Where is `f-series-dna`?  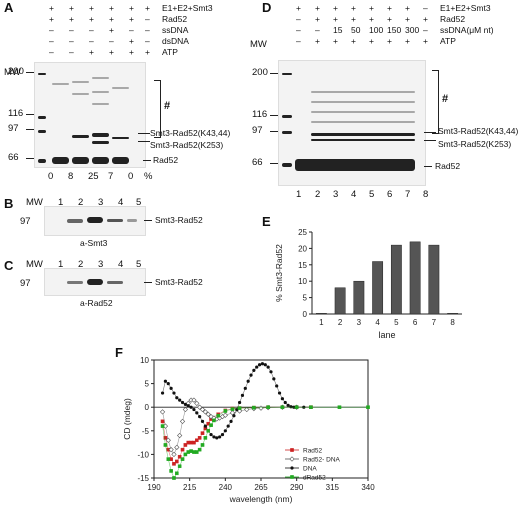 f-series-dna is located at coordinates (236, 401).